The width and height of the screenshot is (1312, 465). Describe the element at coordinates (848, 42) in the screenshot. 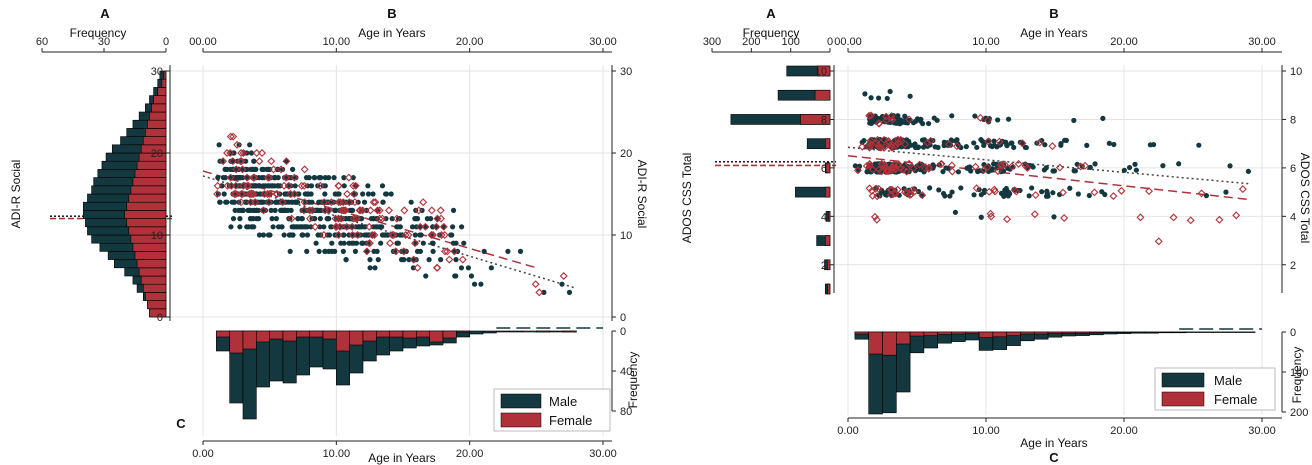

I see `top-x-tick-label: 00.00` at that location.